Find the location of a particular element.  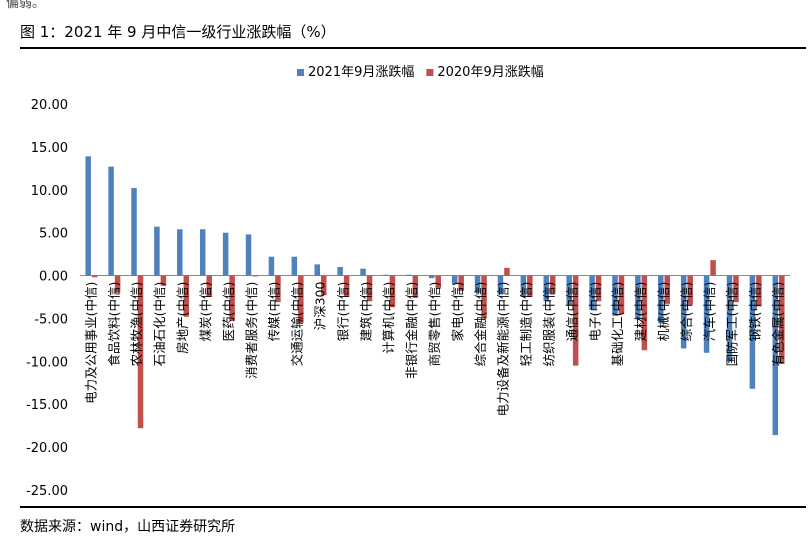

y-tick-label: 15.00 is located at coordinates (49, 148).